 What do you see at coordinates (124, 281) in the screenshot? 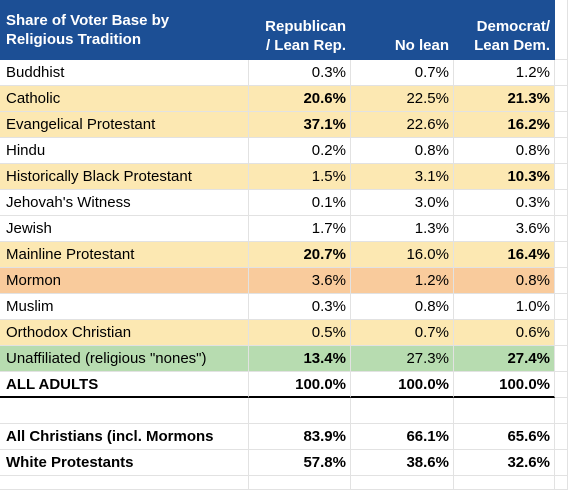
I see `tradition-cell: Mormon` at bounding box center [124, 281].